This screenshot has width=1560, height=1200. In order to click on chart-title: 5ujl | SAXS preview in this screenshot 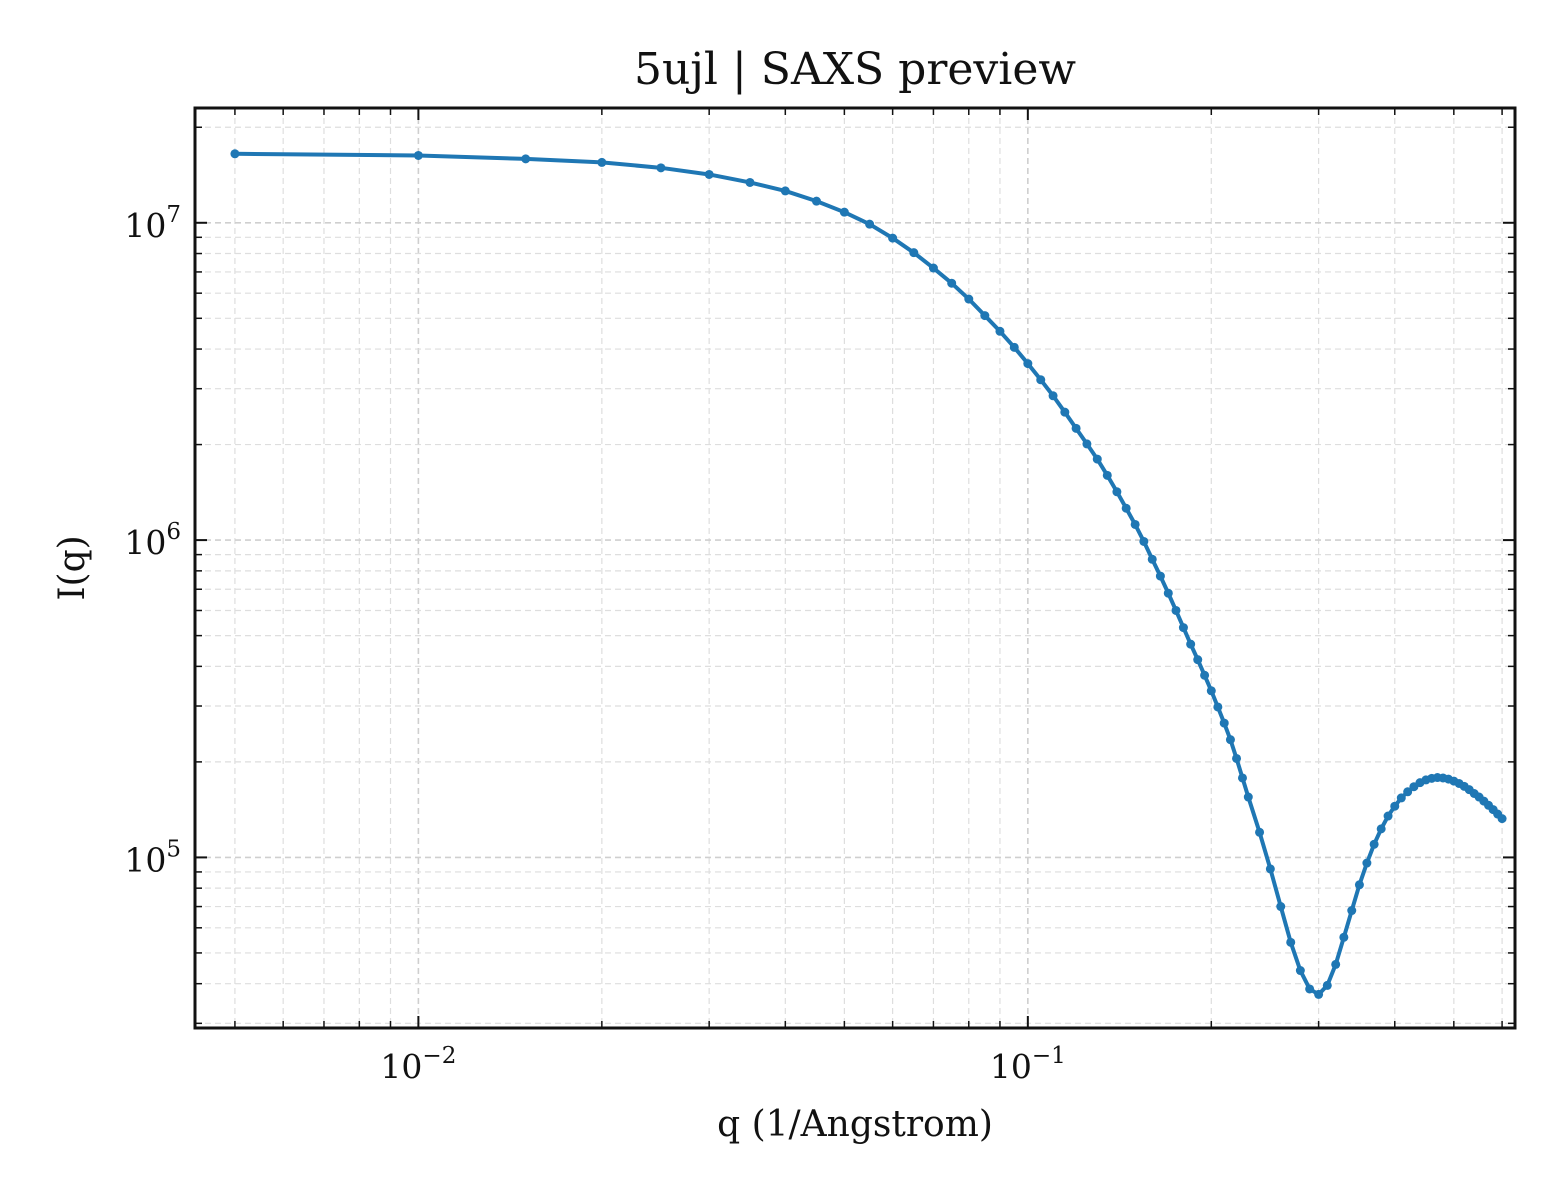, I will do `click(855, 69)`.